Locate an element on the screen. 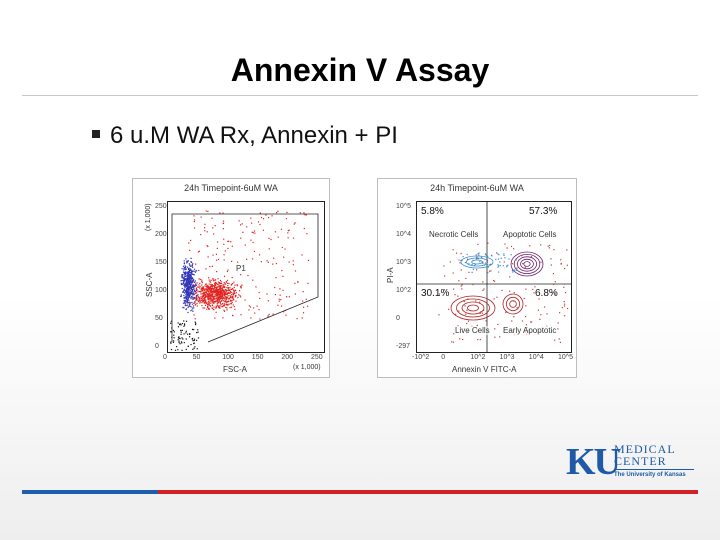  right-plot-title: 24h Timepoint-6uM WA is located at coordinates (477, 188).